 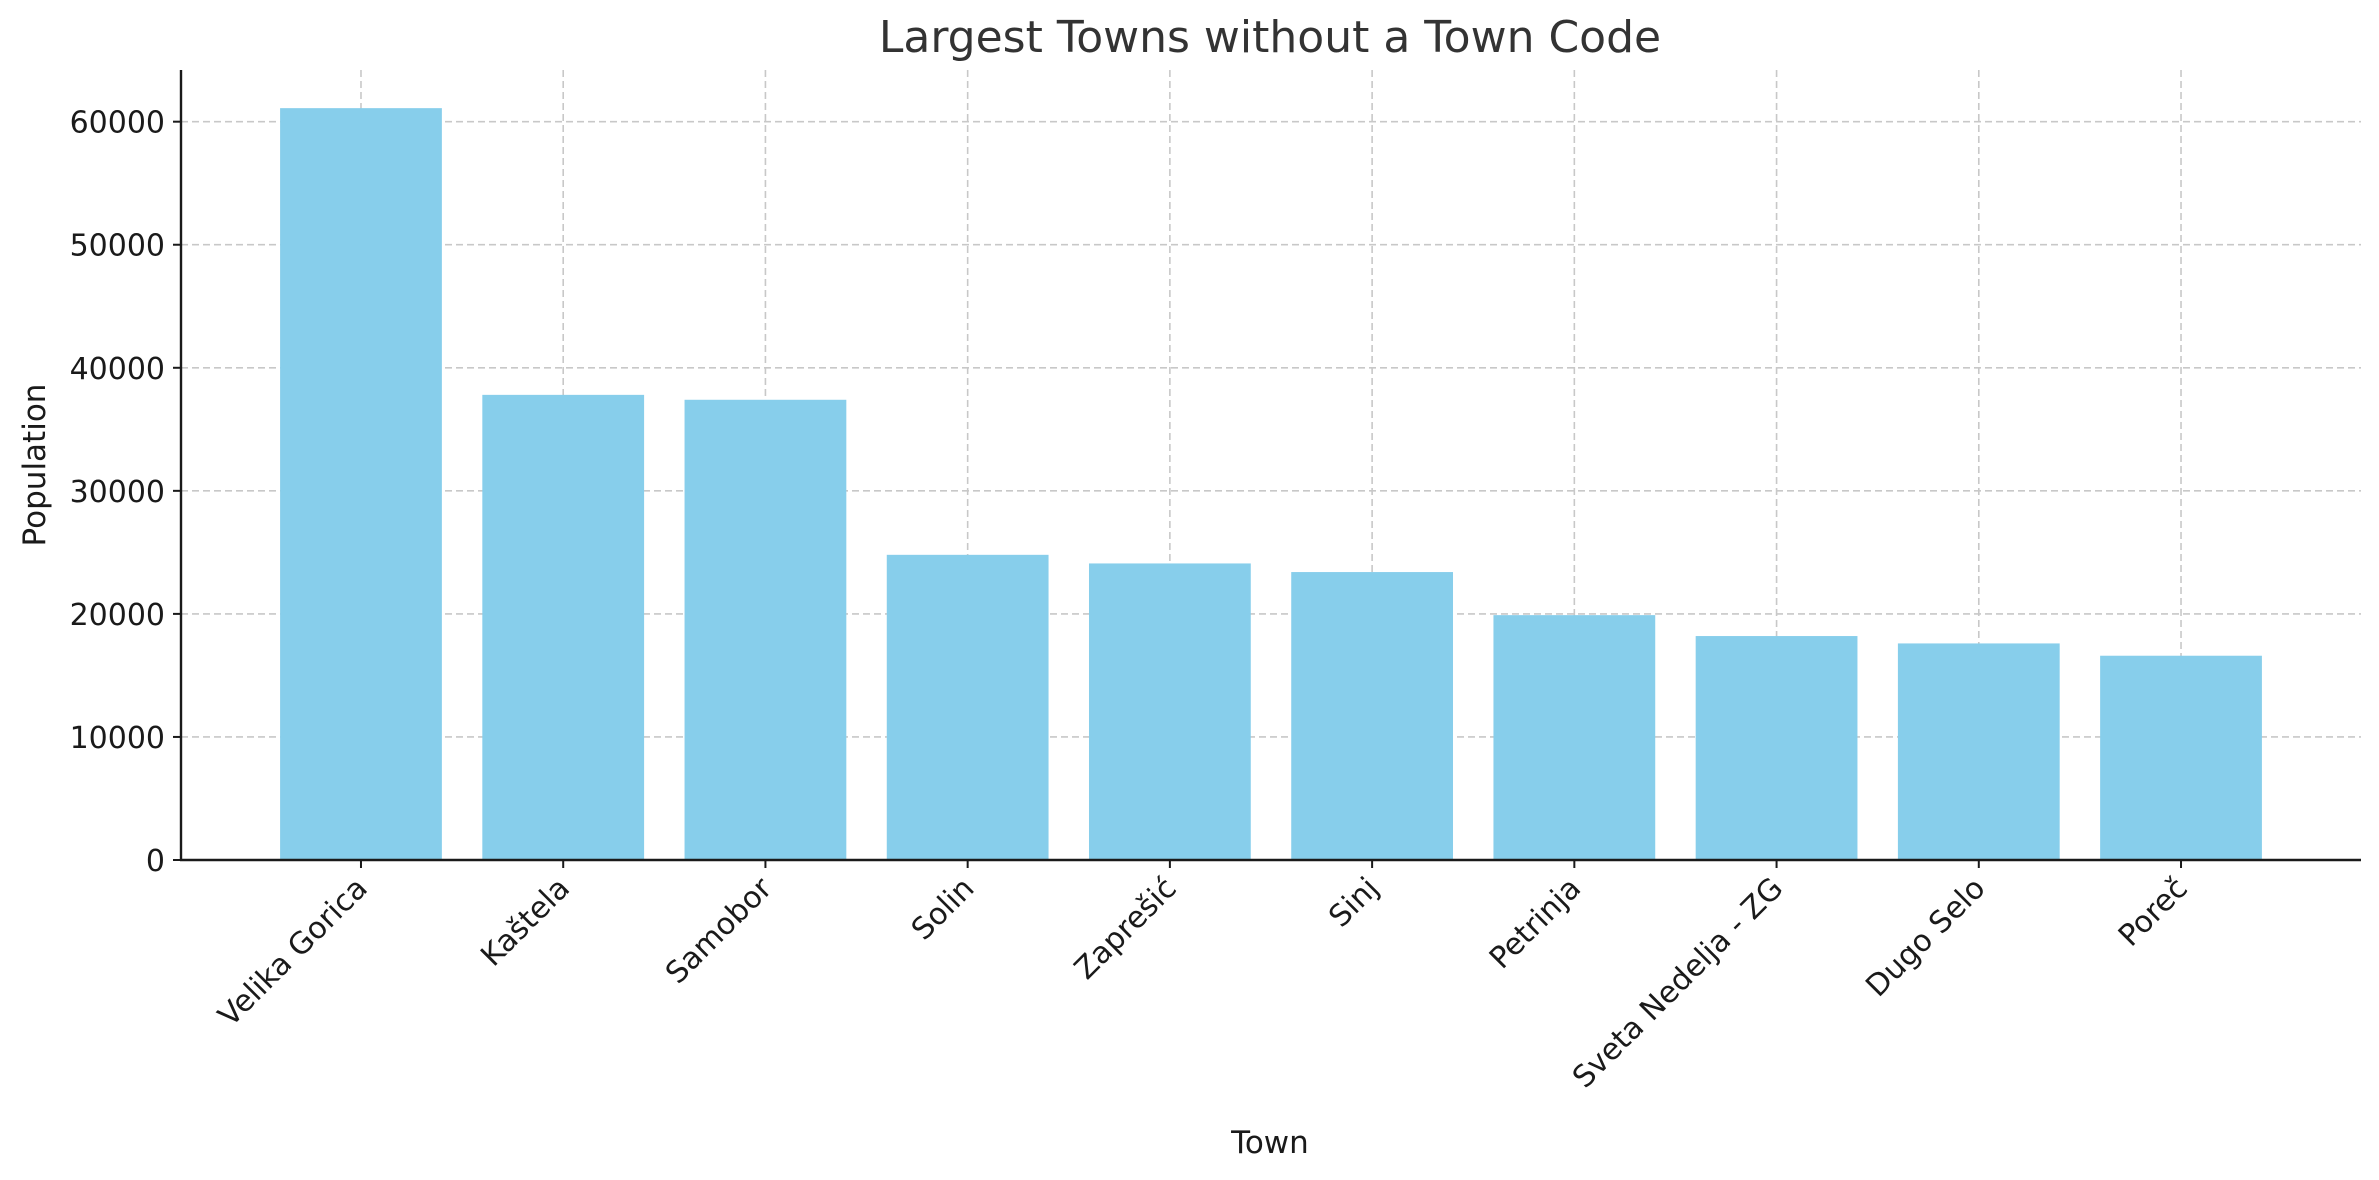 What do you see at coordinates (117, 738) in the screenshot?
I see `y-tick-label: 10000` at bounding box center [117, 738].